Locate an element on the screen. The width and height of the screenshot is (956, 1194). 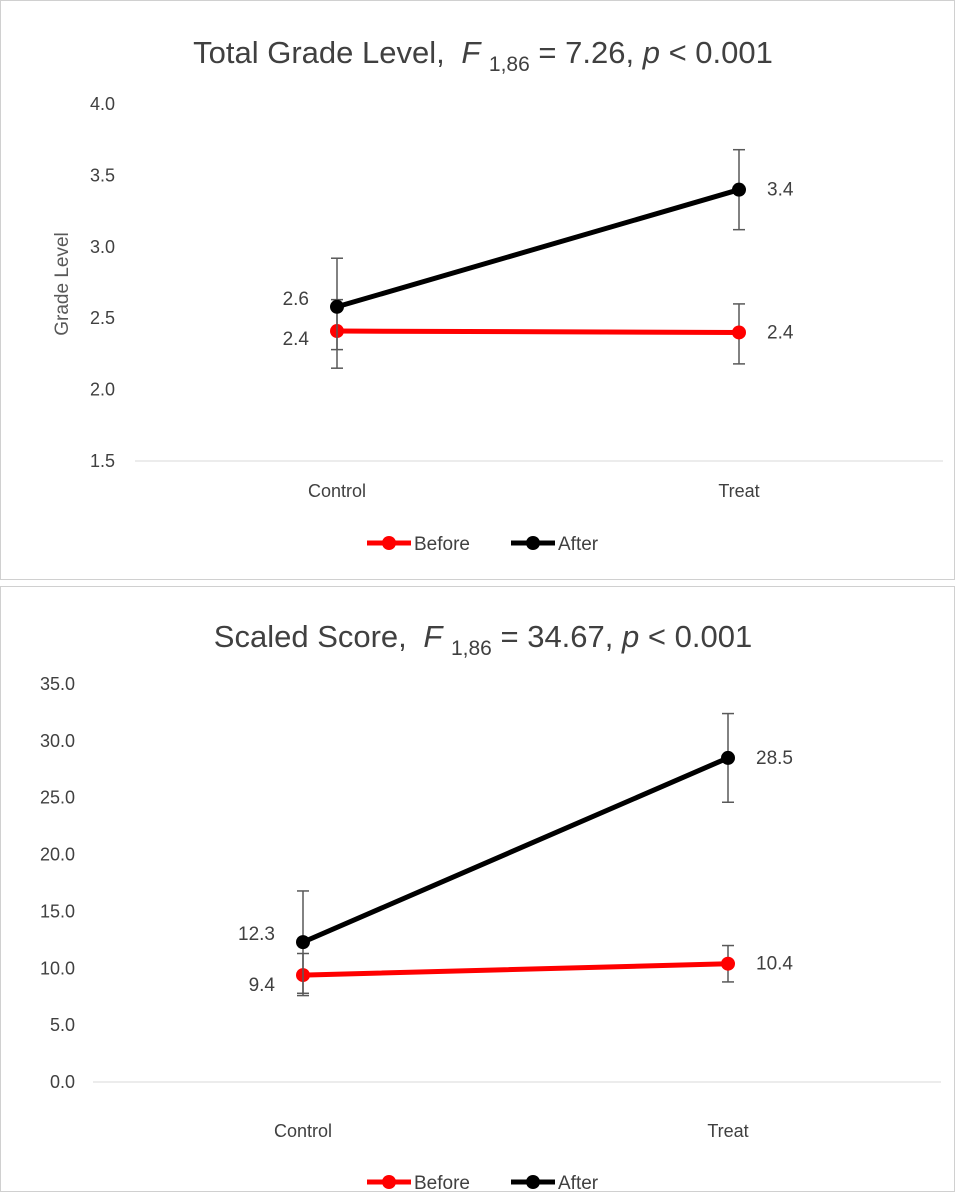
y-tick-label: 1.5 is located at coordinates (102, 461).